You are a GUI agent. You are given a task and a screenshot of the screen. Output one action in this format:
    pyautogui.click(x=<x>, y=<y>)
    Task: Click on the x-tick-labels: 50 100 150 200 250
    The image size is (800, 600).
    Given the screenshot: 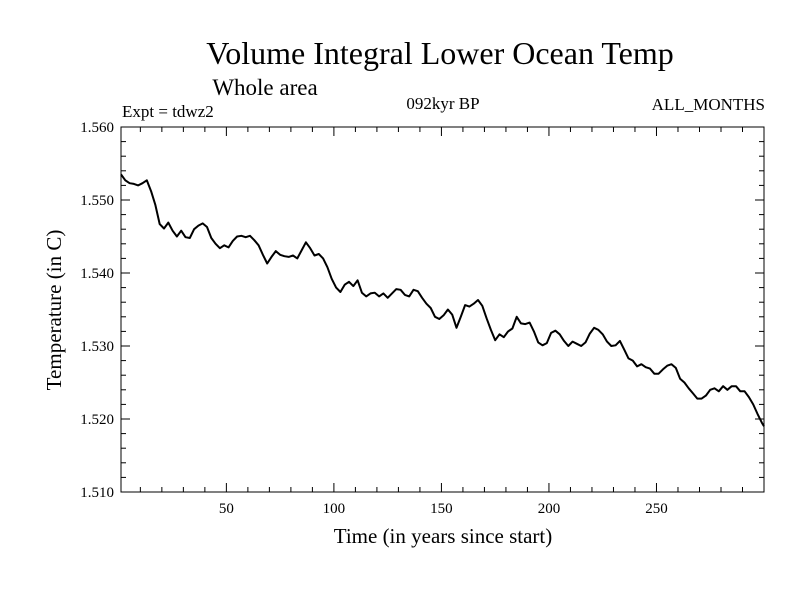 What is the action you would take?
    pyautogui.click(x=443, y=509)
    